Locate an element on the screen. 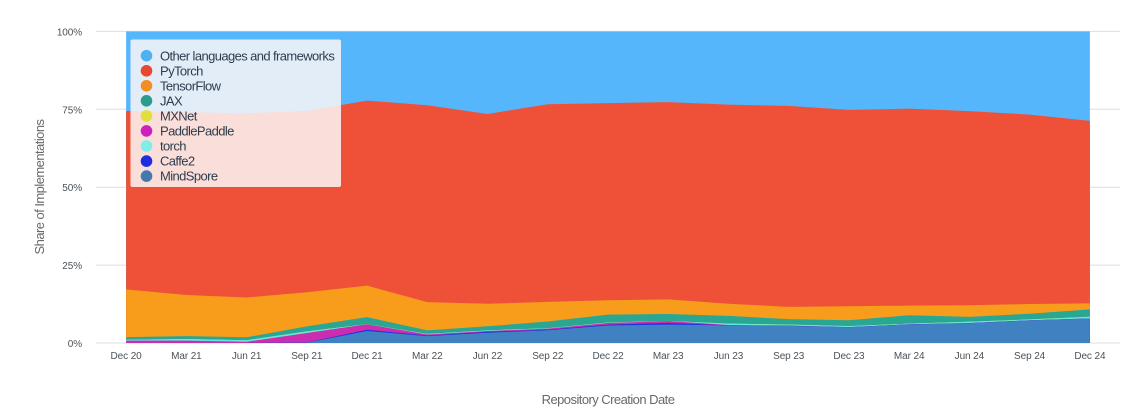 This screenshot has height=420, width=1131. svg-text: Sep 24 is located at coordinates (1030, 356).